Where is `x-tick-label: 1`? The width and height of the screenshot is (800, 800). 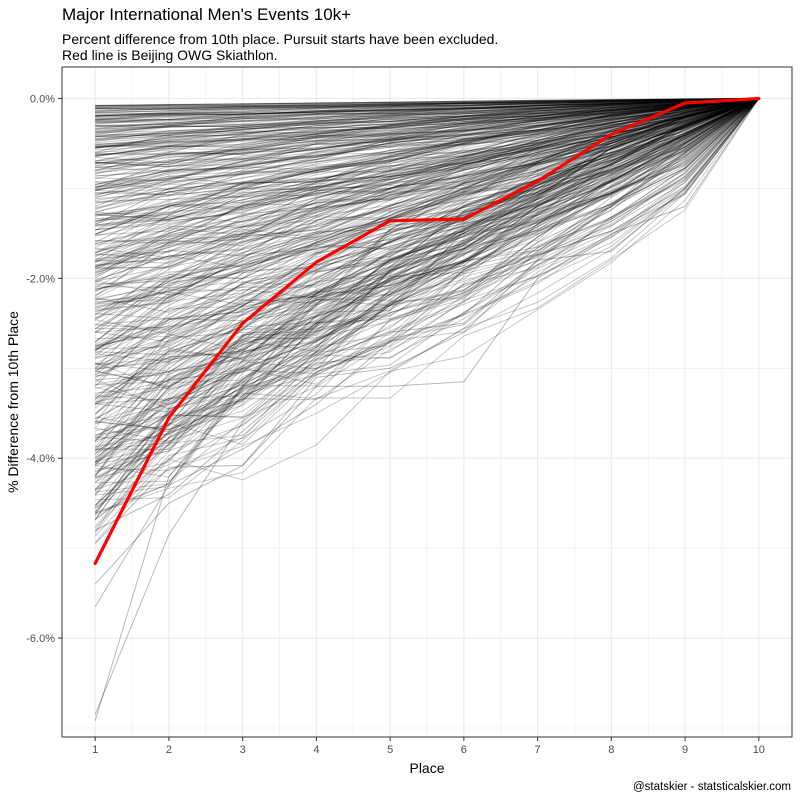 x-tick-label: 1 is located at coordinates (95, 750).